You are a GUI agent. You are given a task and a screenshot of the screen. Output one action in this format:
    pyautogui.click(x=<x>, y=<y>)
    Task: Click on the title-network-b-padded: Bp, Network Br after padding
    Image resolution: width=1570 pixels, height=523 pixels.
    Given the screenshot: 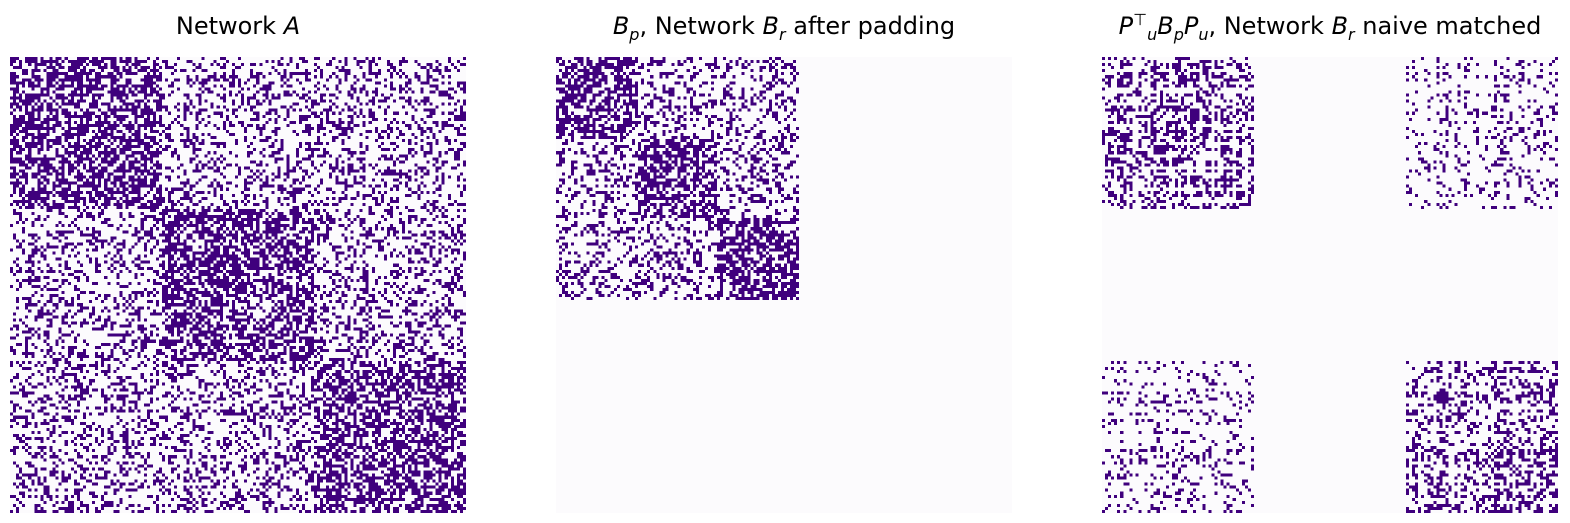 What is the action you would take?
    pyautogui.click(x=784, y=26)
    